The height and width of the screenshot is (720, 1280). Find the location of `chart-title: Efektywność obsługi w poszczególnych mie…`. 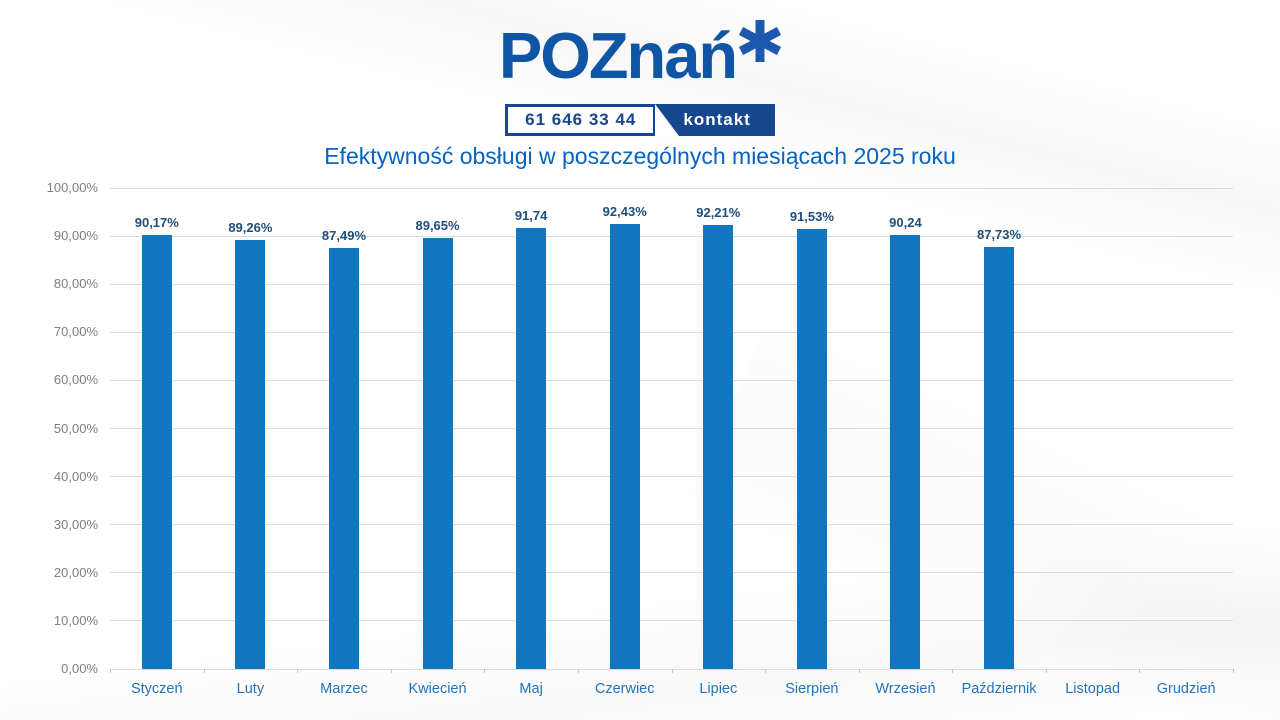

chart-title: Efektywność obsługi w poszczególnych mie… is located at coordinates (640, 156).